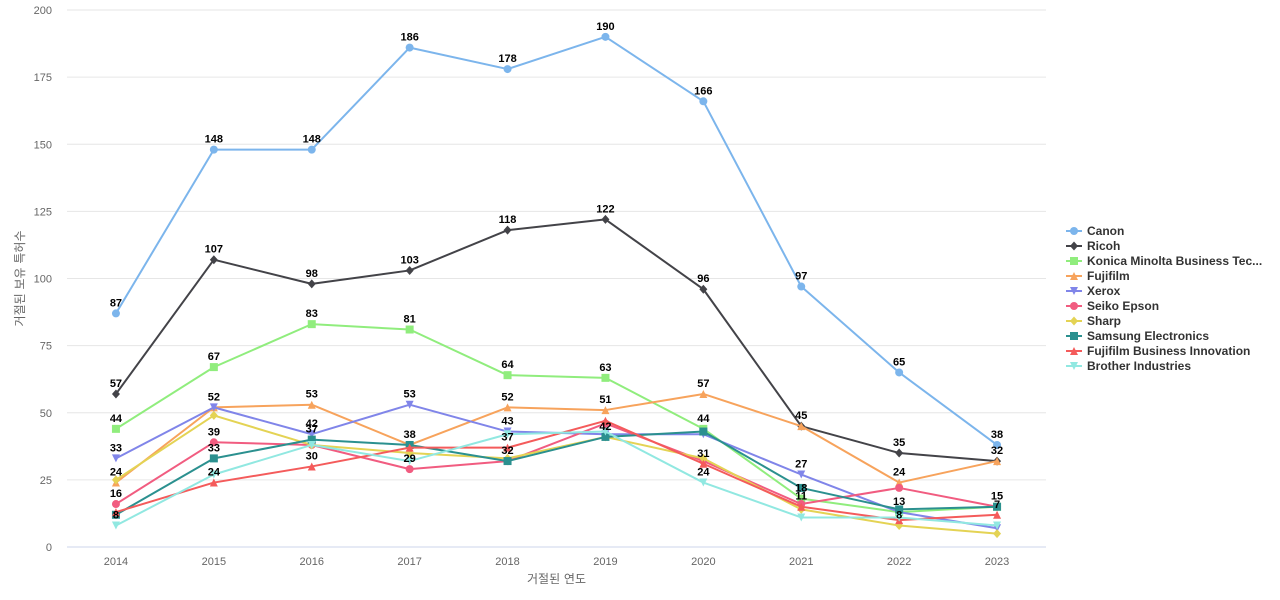 The width and height of the screenshot is (1280, 600). What do you see at coordinates (1158, 351) in the screenshot?
I see `legend-item-fujifilm-business-innovation: Fujifilm Business Innovation` at bounding box center [1158, 351].